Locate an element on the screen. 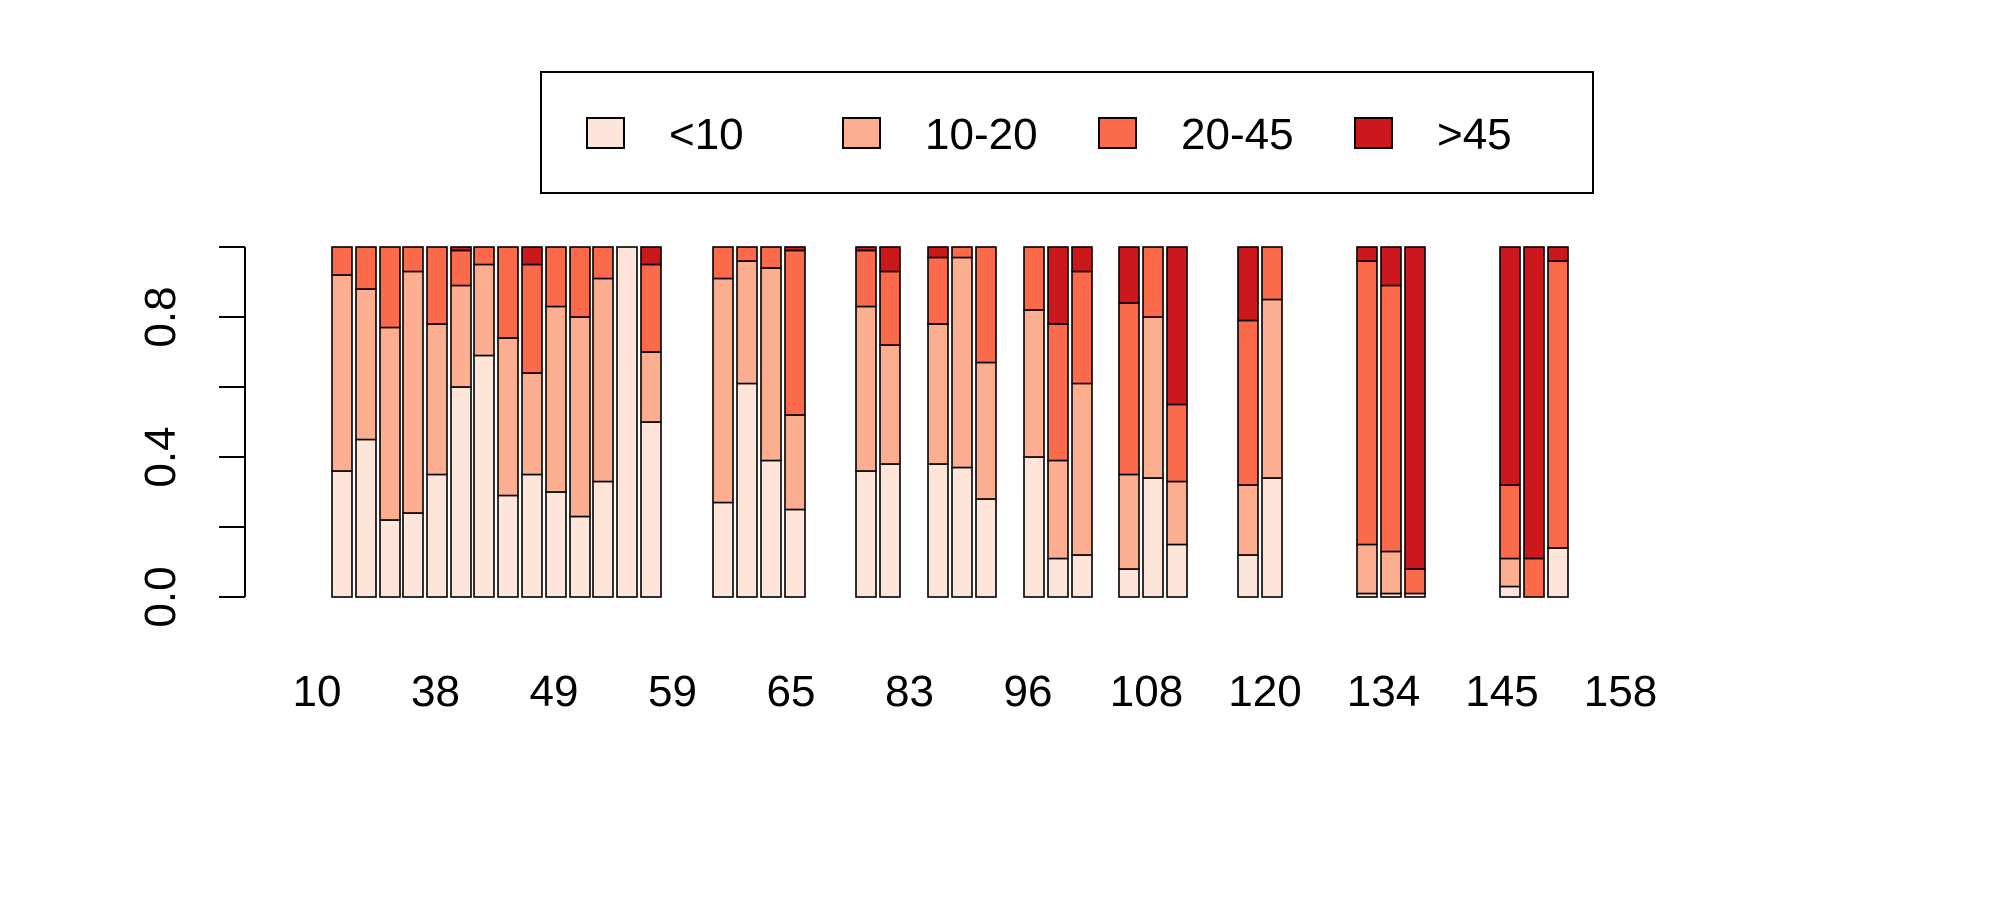  legend-label: <10 is located at coordinates (706, 134).